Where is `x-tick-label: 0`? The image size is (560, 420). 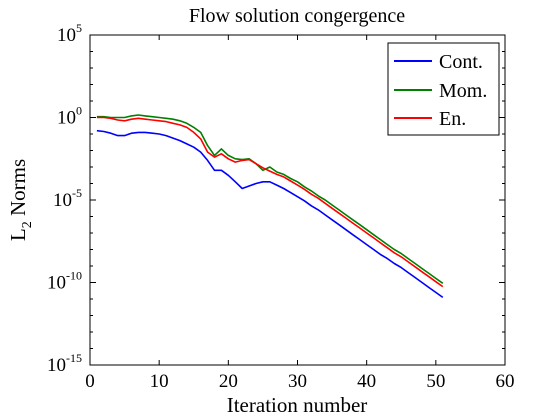 x-tick-label: 0 is located at coordinates (90, 381).